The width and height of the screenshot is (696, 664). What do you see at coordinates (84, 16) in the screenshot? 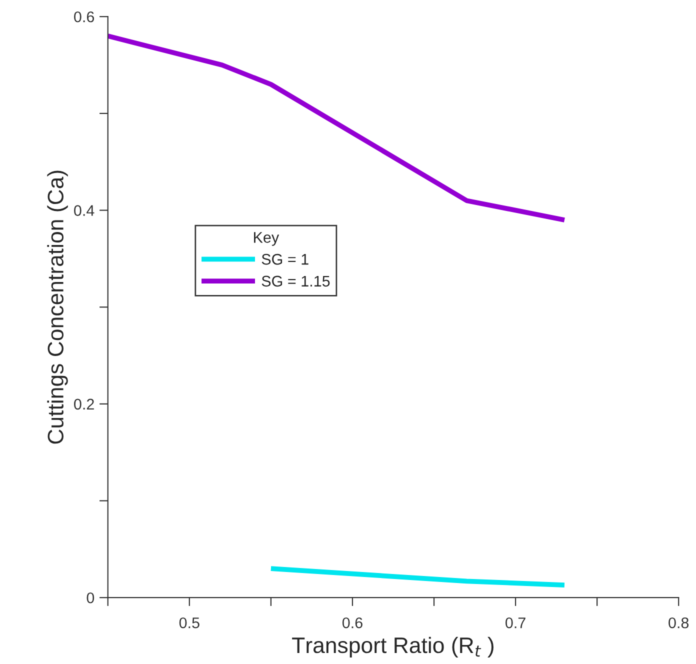
I see `y-tick-label: 0.6` at bounding box center [84, 16].